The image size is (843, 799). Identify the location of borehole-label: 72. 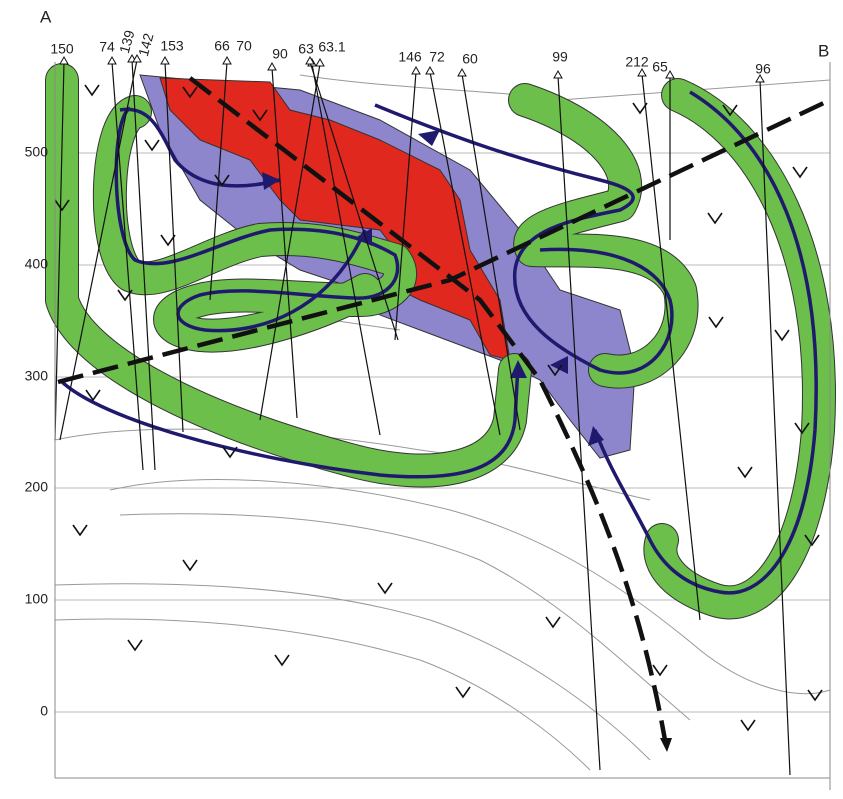
(437, 57).